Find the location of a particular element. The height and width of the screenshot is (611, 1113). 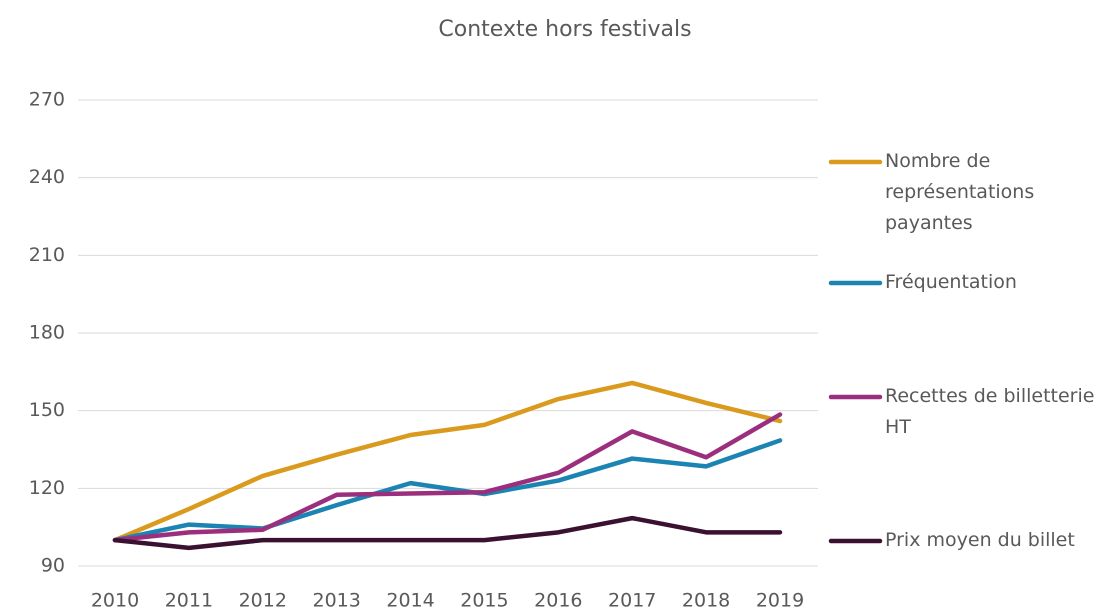

legend-label: Recettes de billetterie HT is located at coordinates (990, 411).